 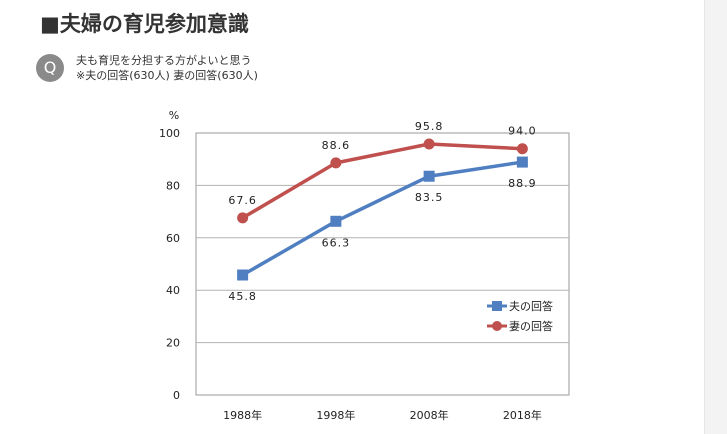 What do you see at coordinates (176, 395) in the screenshot?
I see `y-tick-label: 0` at bounding box center [176, 395].